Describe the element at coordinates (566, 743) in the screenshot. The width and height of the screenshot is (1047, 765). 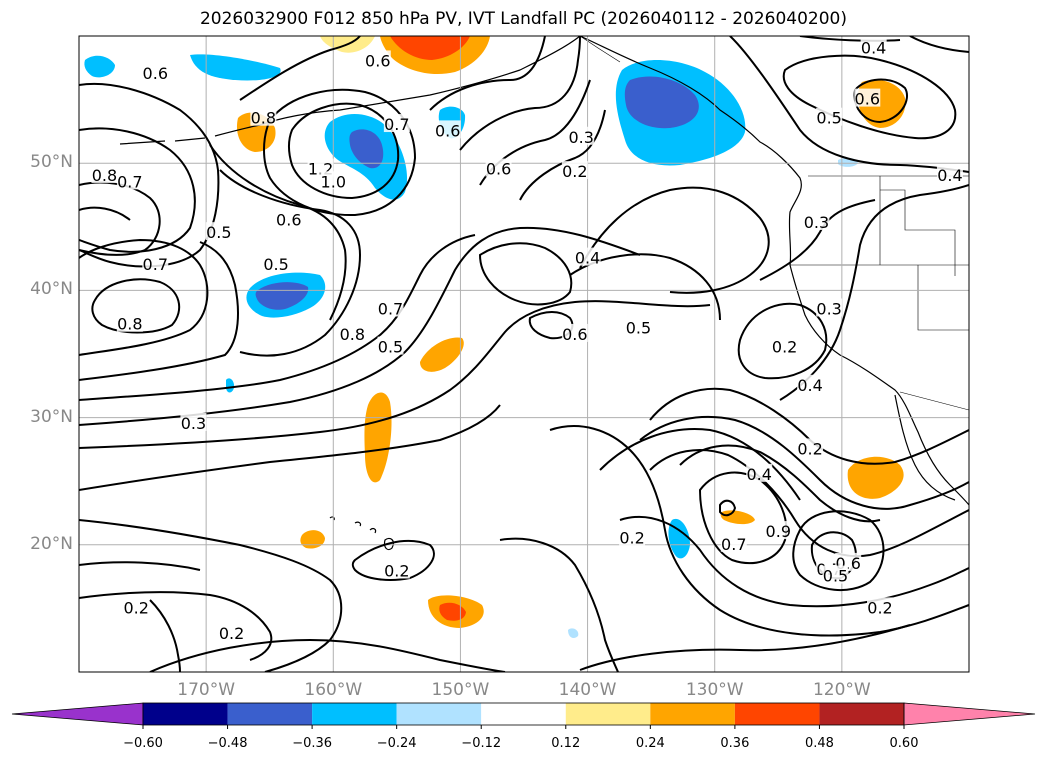
I see `colorbar-tick-label: 0.12` at that location.